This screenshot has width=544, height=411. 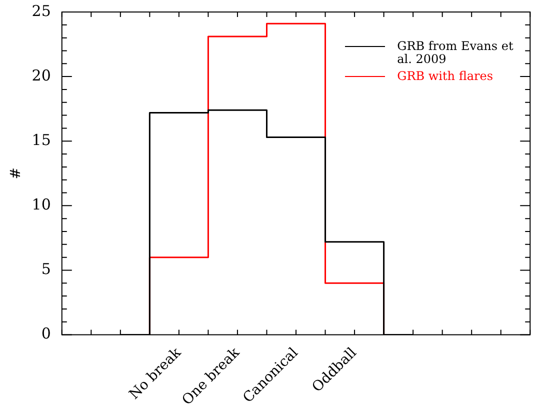 What do you see at coordinates (41, 140) in the screenshot?
I see `y-tick-label: 15` at bounding box center [41, 140].